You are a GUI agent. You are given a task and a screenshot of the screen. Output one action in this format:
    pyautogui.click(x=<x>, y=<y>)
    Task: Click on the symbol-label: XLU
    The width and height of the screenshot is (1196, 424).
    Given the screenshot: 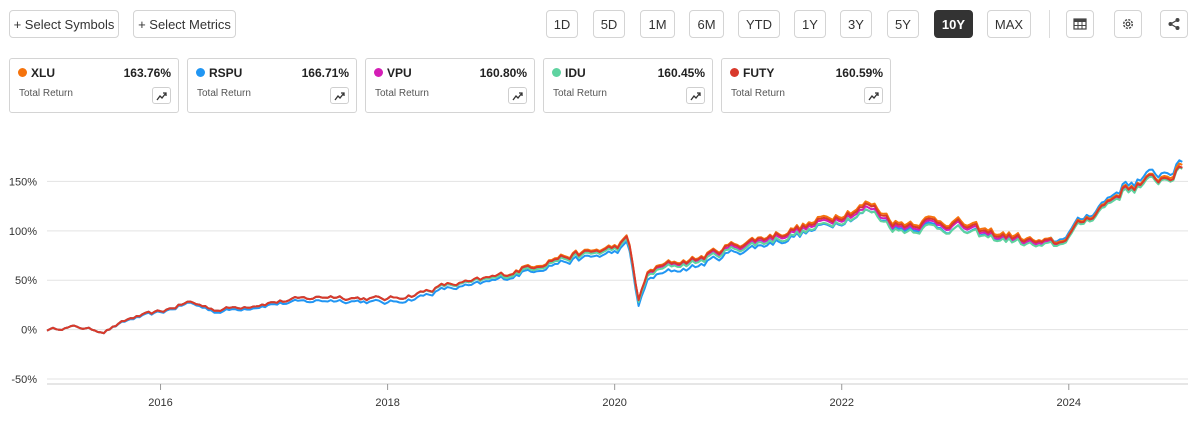 What is the action you would take?
    pyautogui.click(x=43, y=73)
    